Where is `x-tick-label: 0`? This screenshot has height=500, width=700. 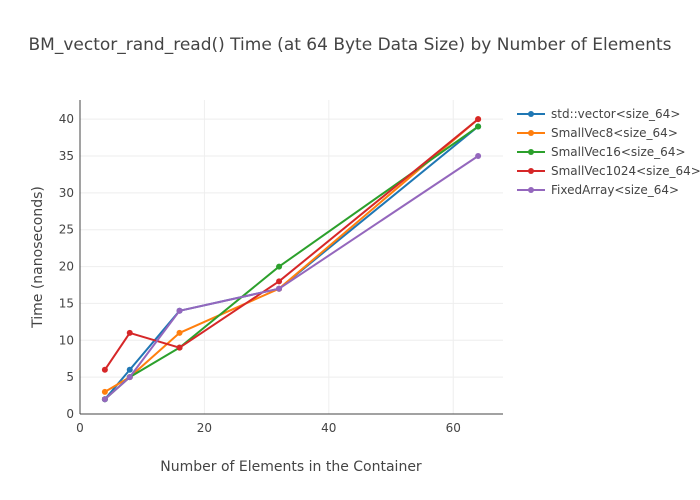
x-tick-label: 0 is located at coordinates (80, 428).